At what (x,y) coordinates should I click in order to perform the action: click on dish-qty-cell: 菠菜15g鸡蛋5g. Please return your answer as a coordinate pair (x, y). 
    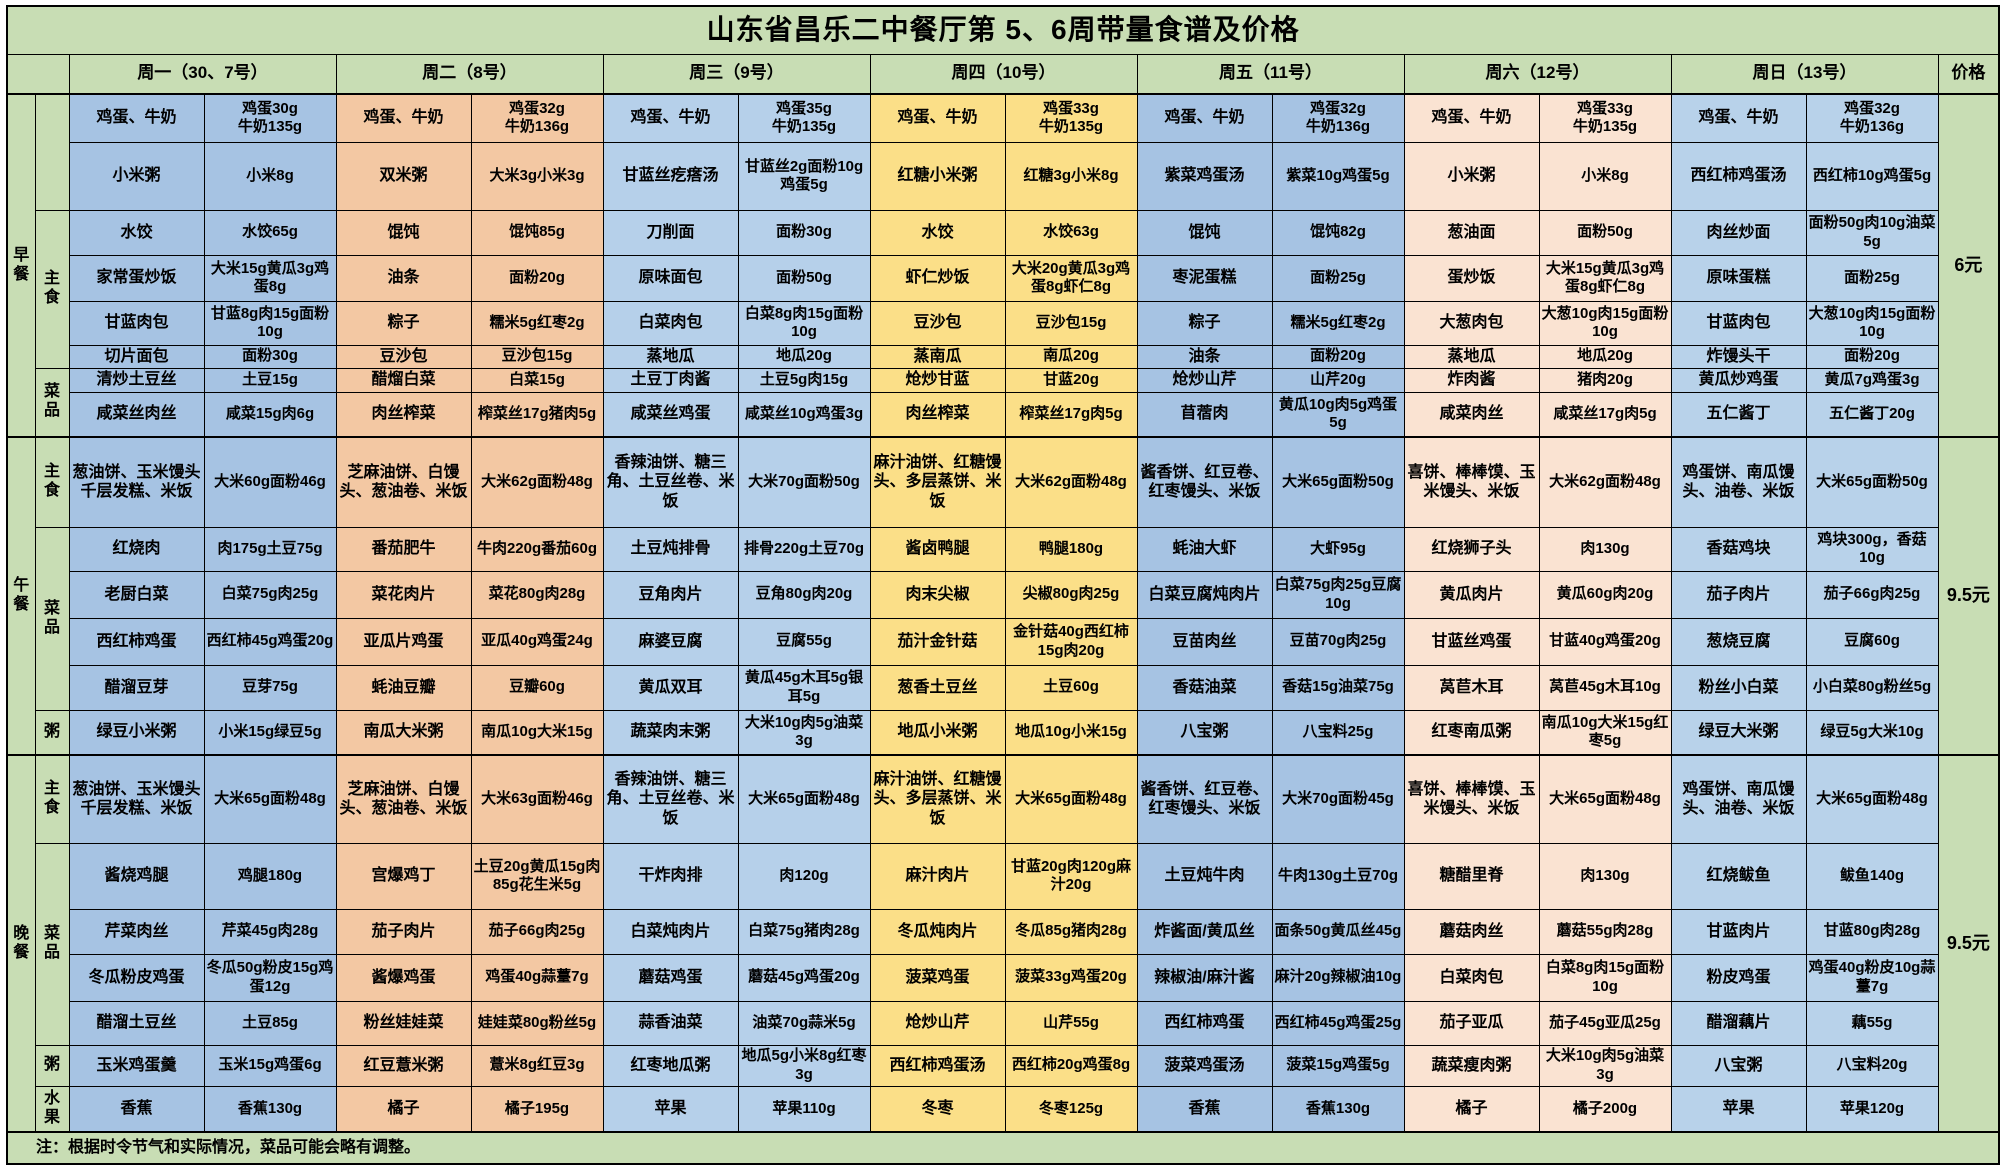
    Looking at the image, I should click on (1338, 1065).